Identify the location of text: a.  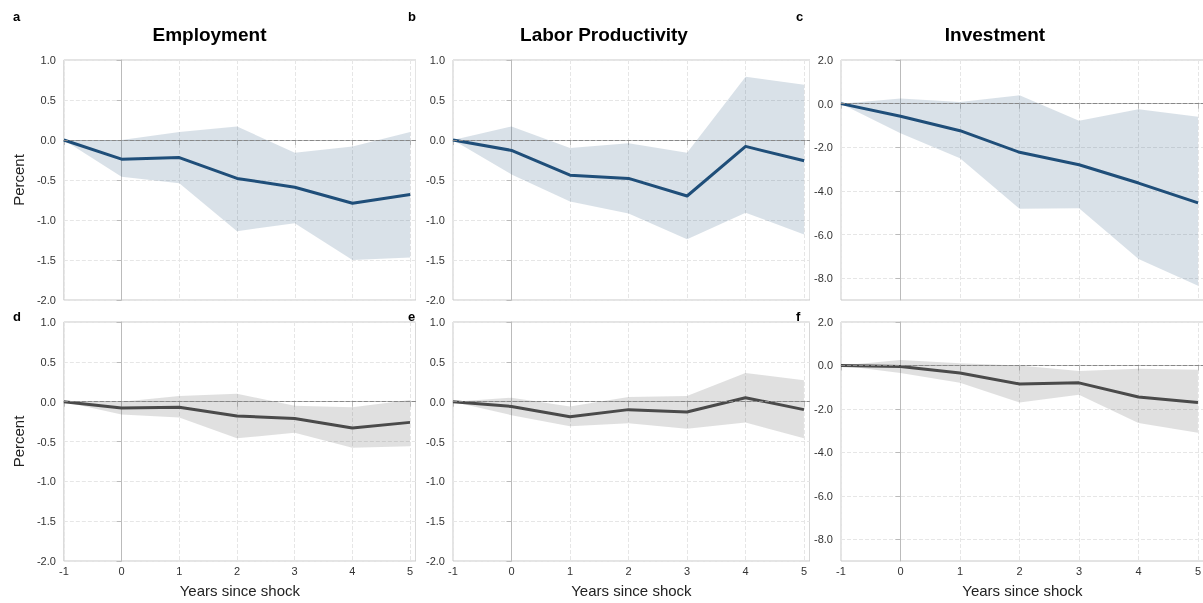
(17, 16).